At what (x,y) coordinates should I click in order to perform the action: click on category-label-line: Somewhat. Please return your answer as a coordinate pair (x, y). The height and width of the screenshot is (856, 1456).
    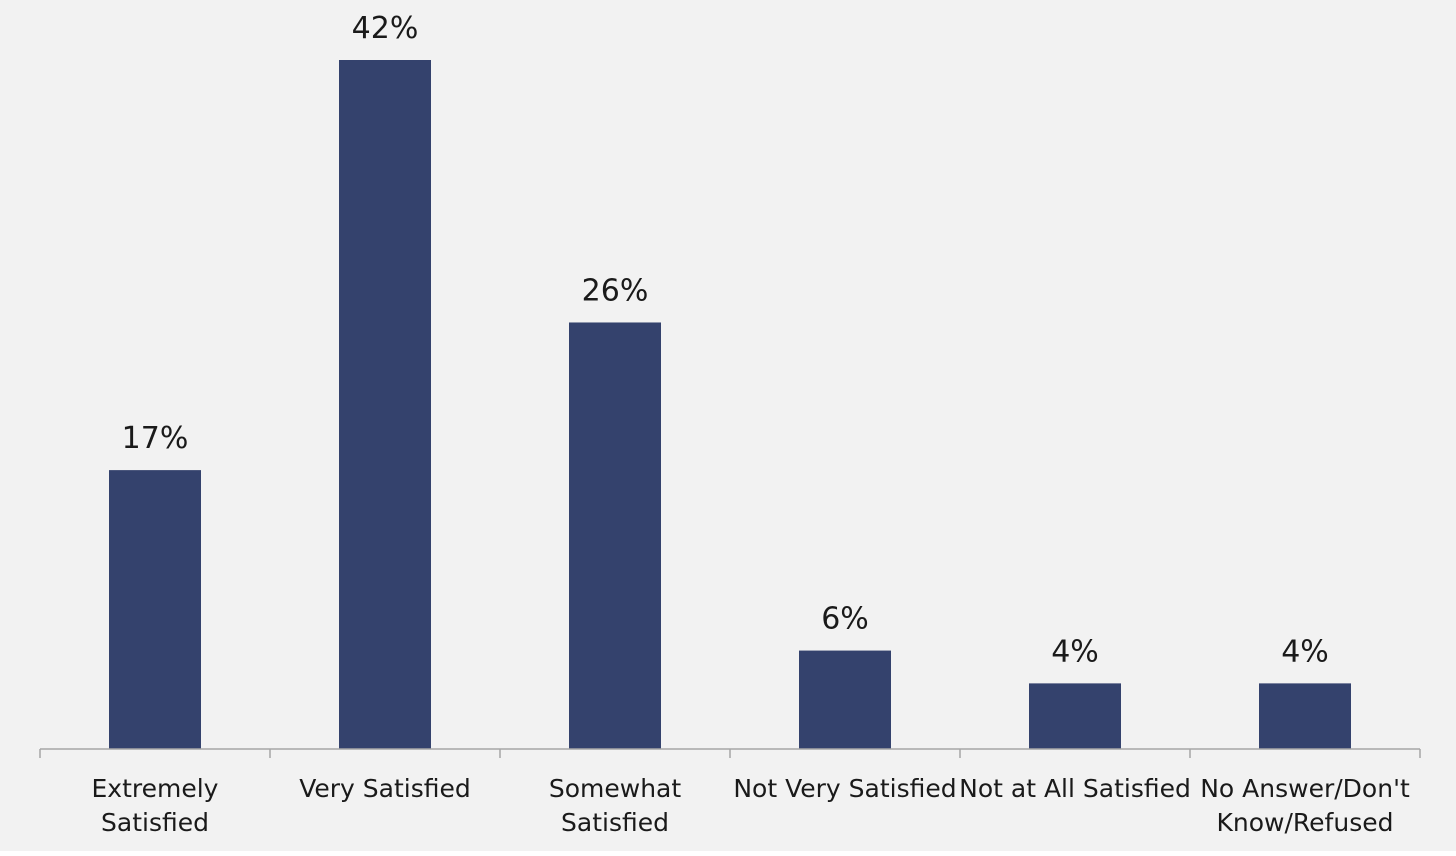
    Looking at the image, I should click on (615, 788).